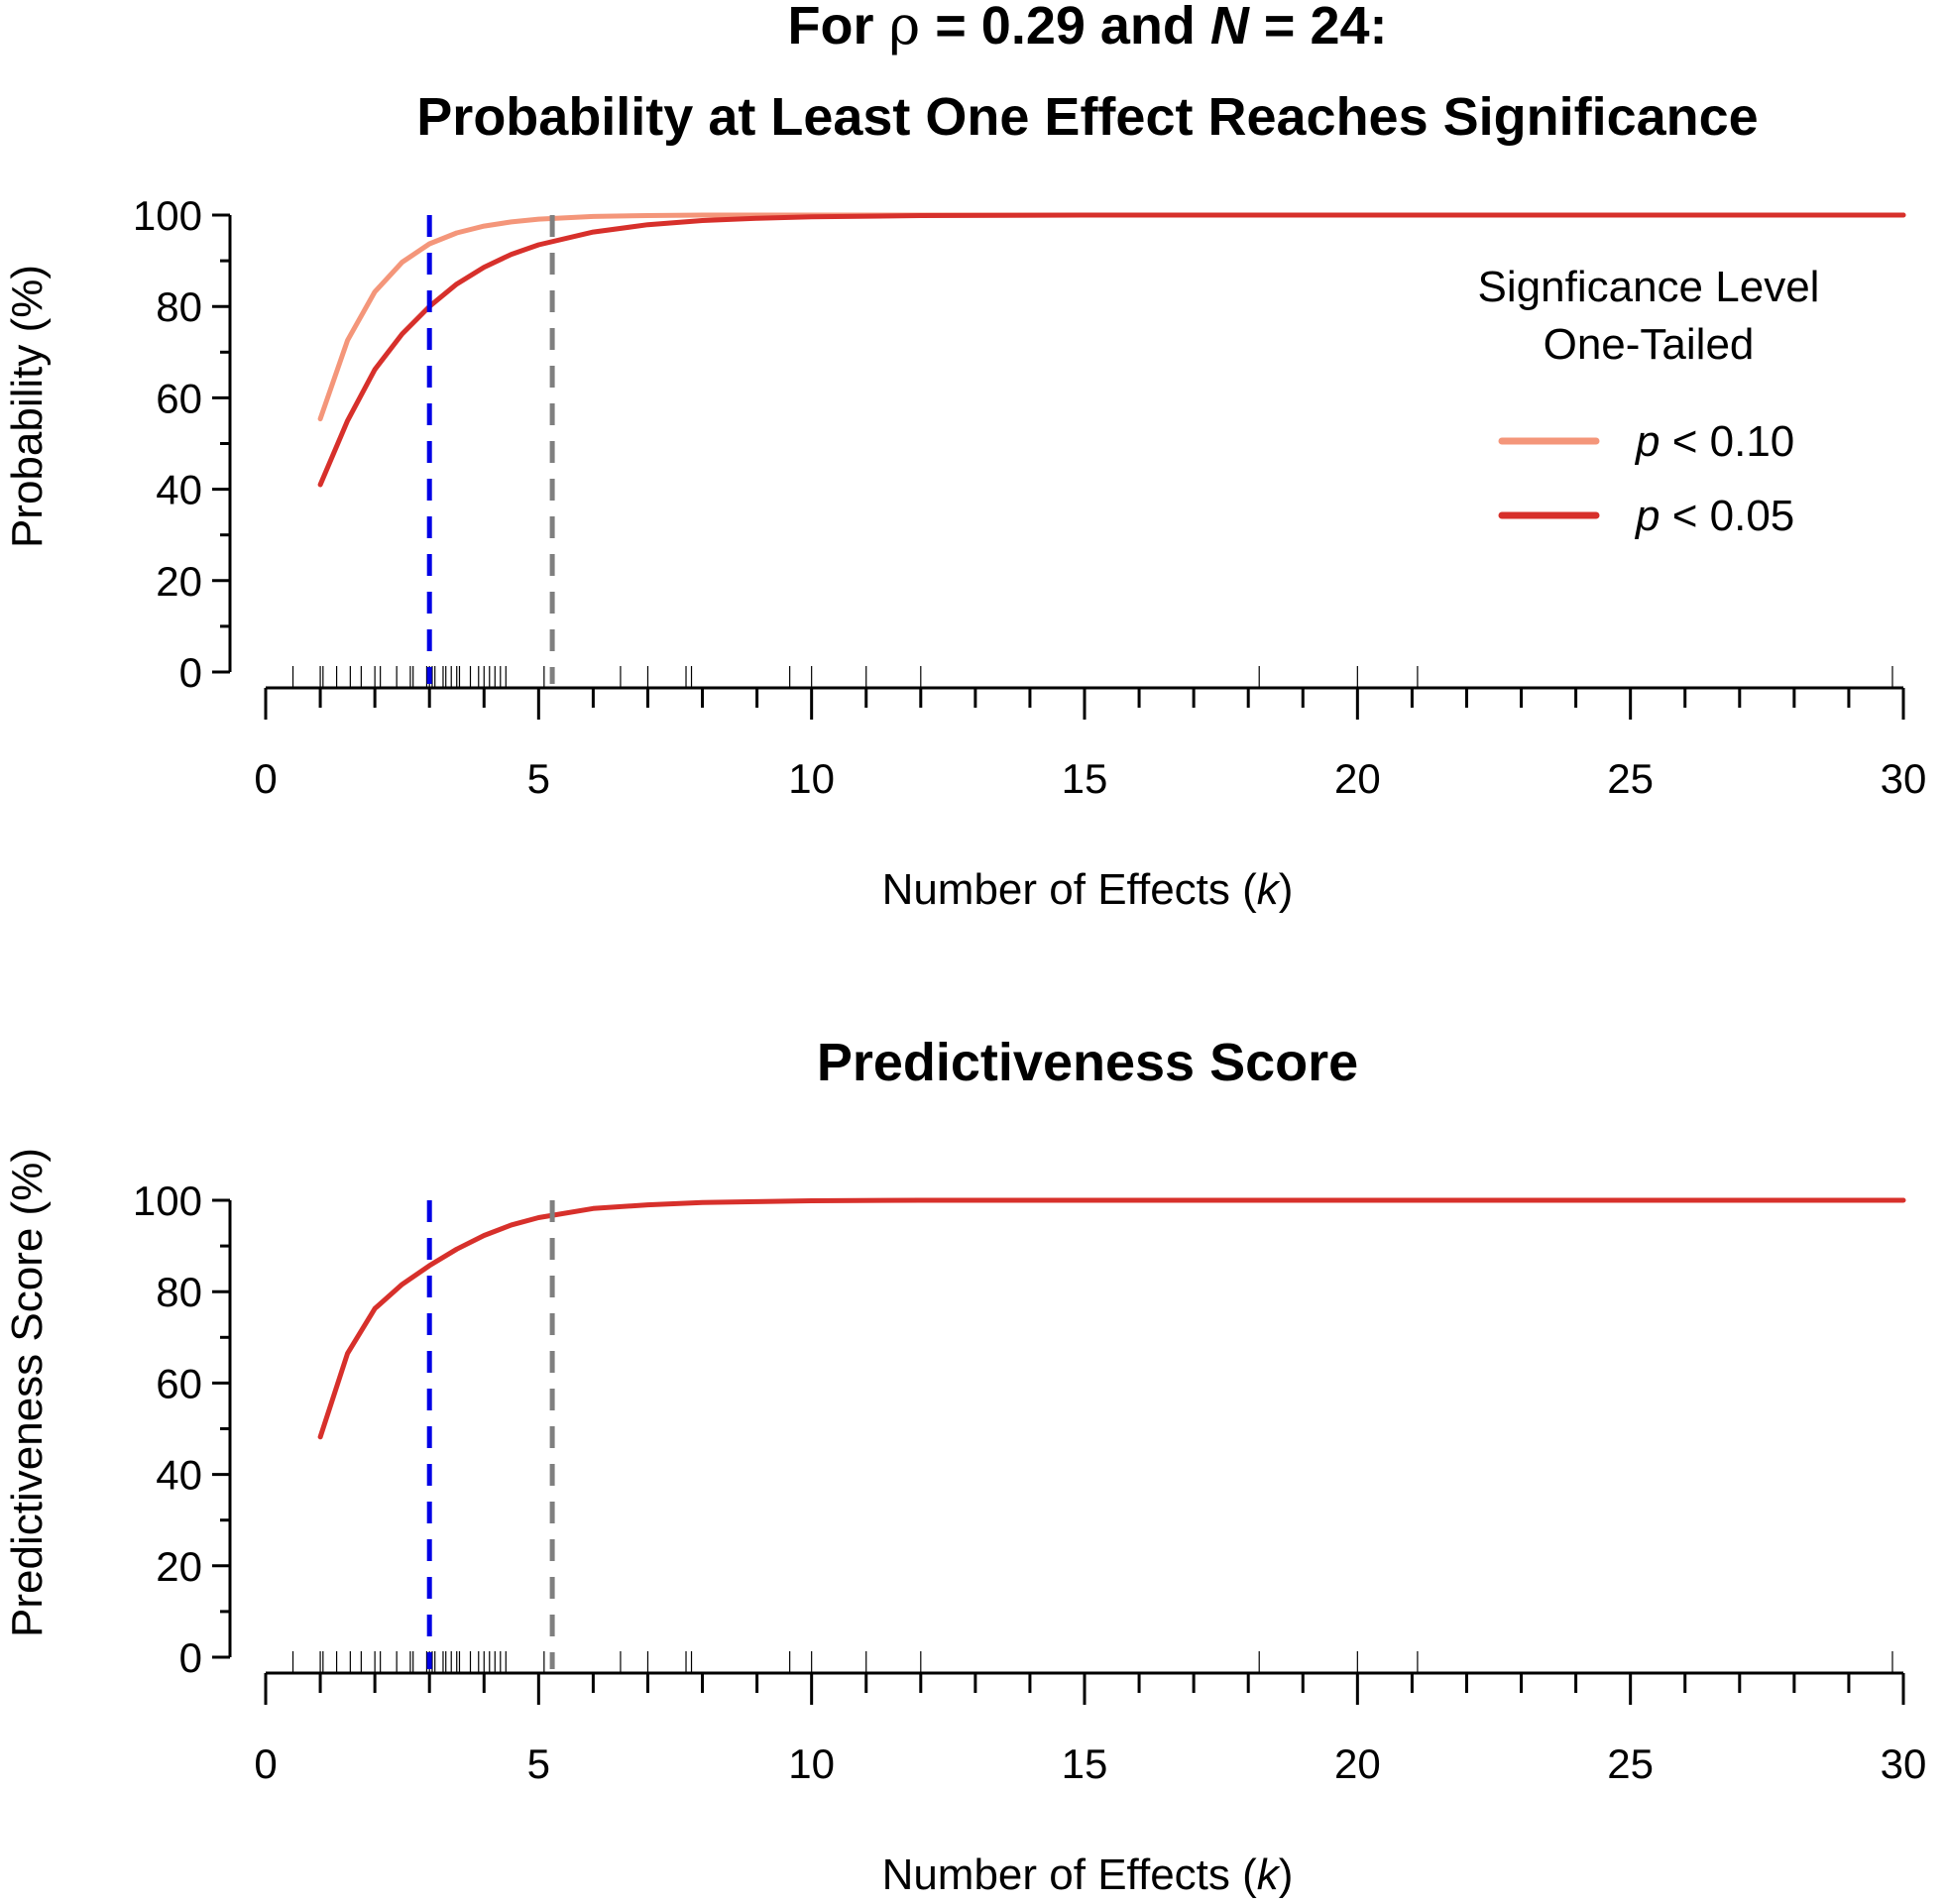  I want to click on chart-title: Predictiveness Score, so click(1087, 1062).